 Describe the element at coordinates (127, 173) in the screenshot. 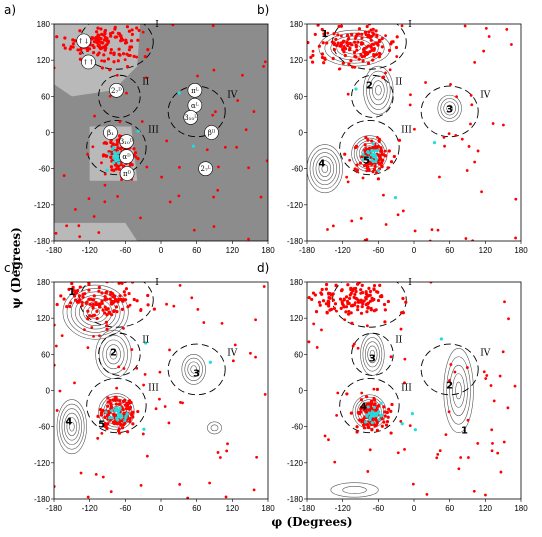

I see `conformation-badge` at that location.